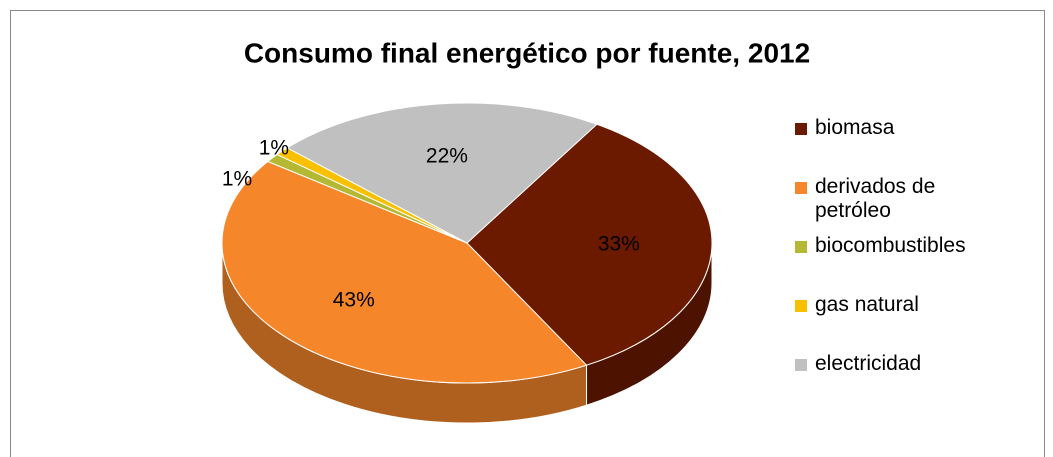 This screenshot has height=457, width=1053. I want to click on legend-item: electricidad, so click(902, 381).